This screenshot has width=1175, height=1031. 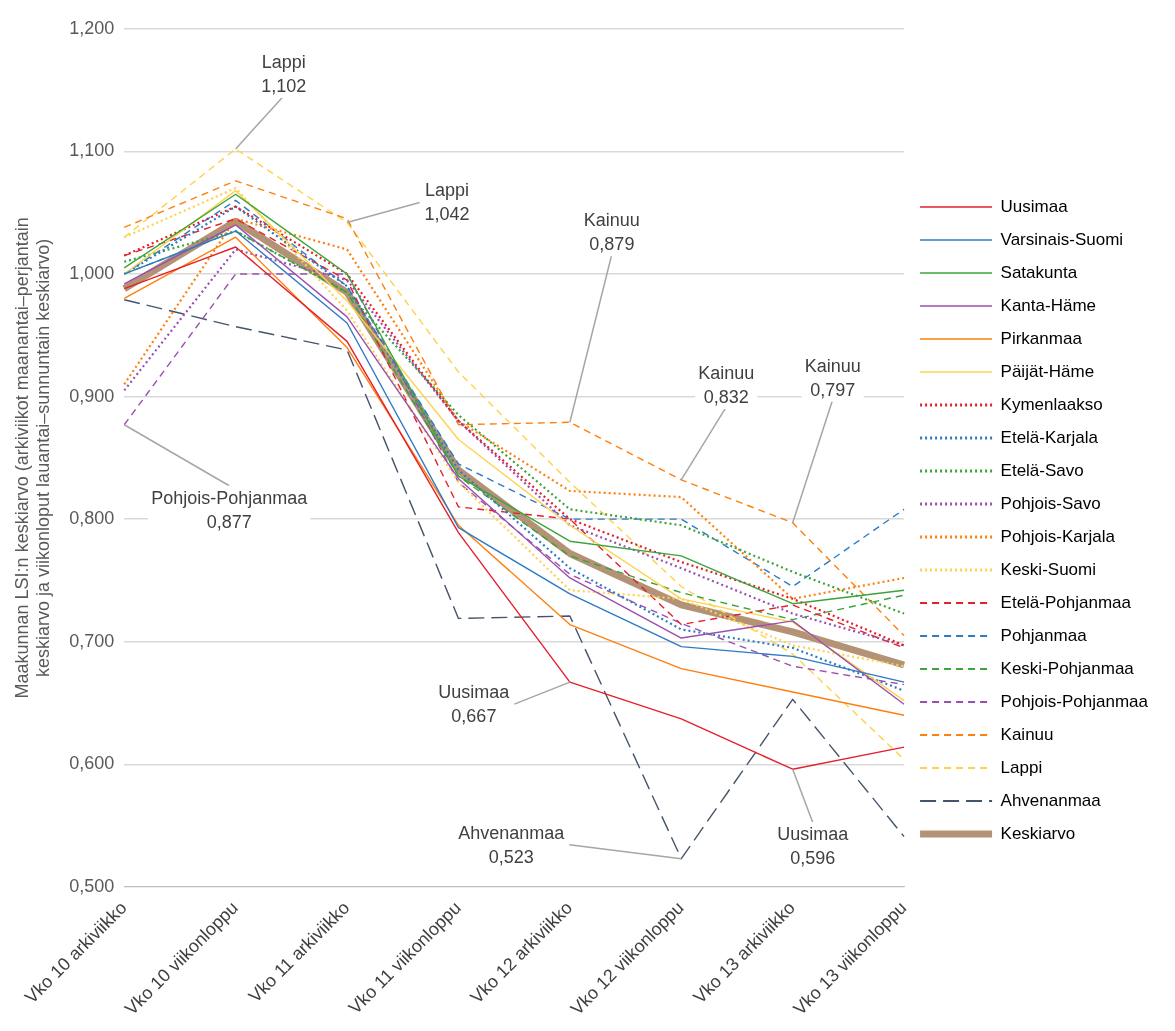 I want to click on legend-label: Kymenlaakso, so click(x=1051, y=404).